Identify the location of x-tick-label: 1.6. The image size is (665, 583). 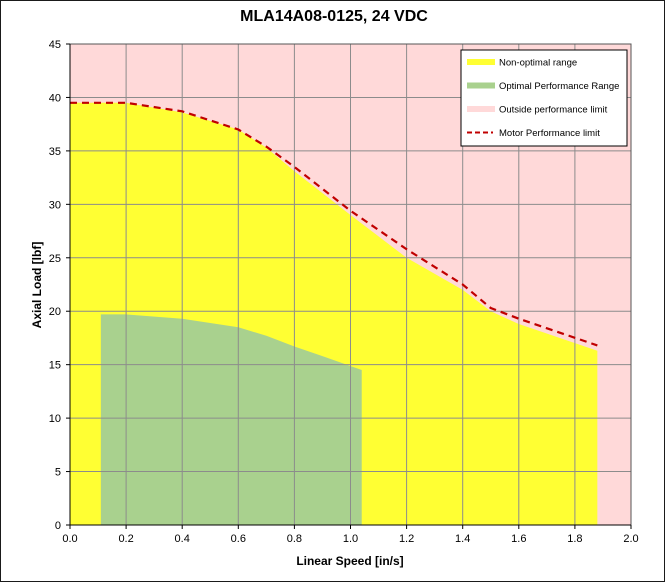
(518, 539).